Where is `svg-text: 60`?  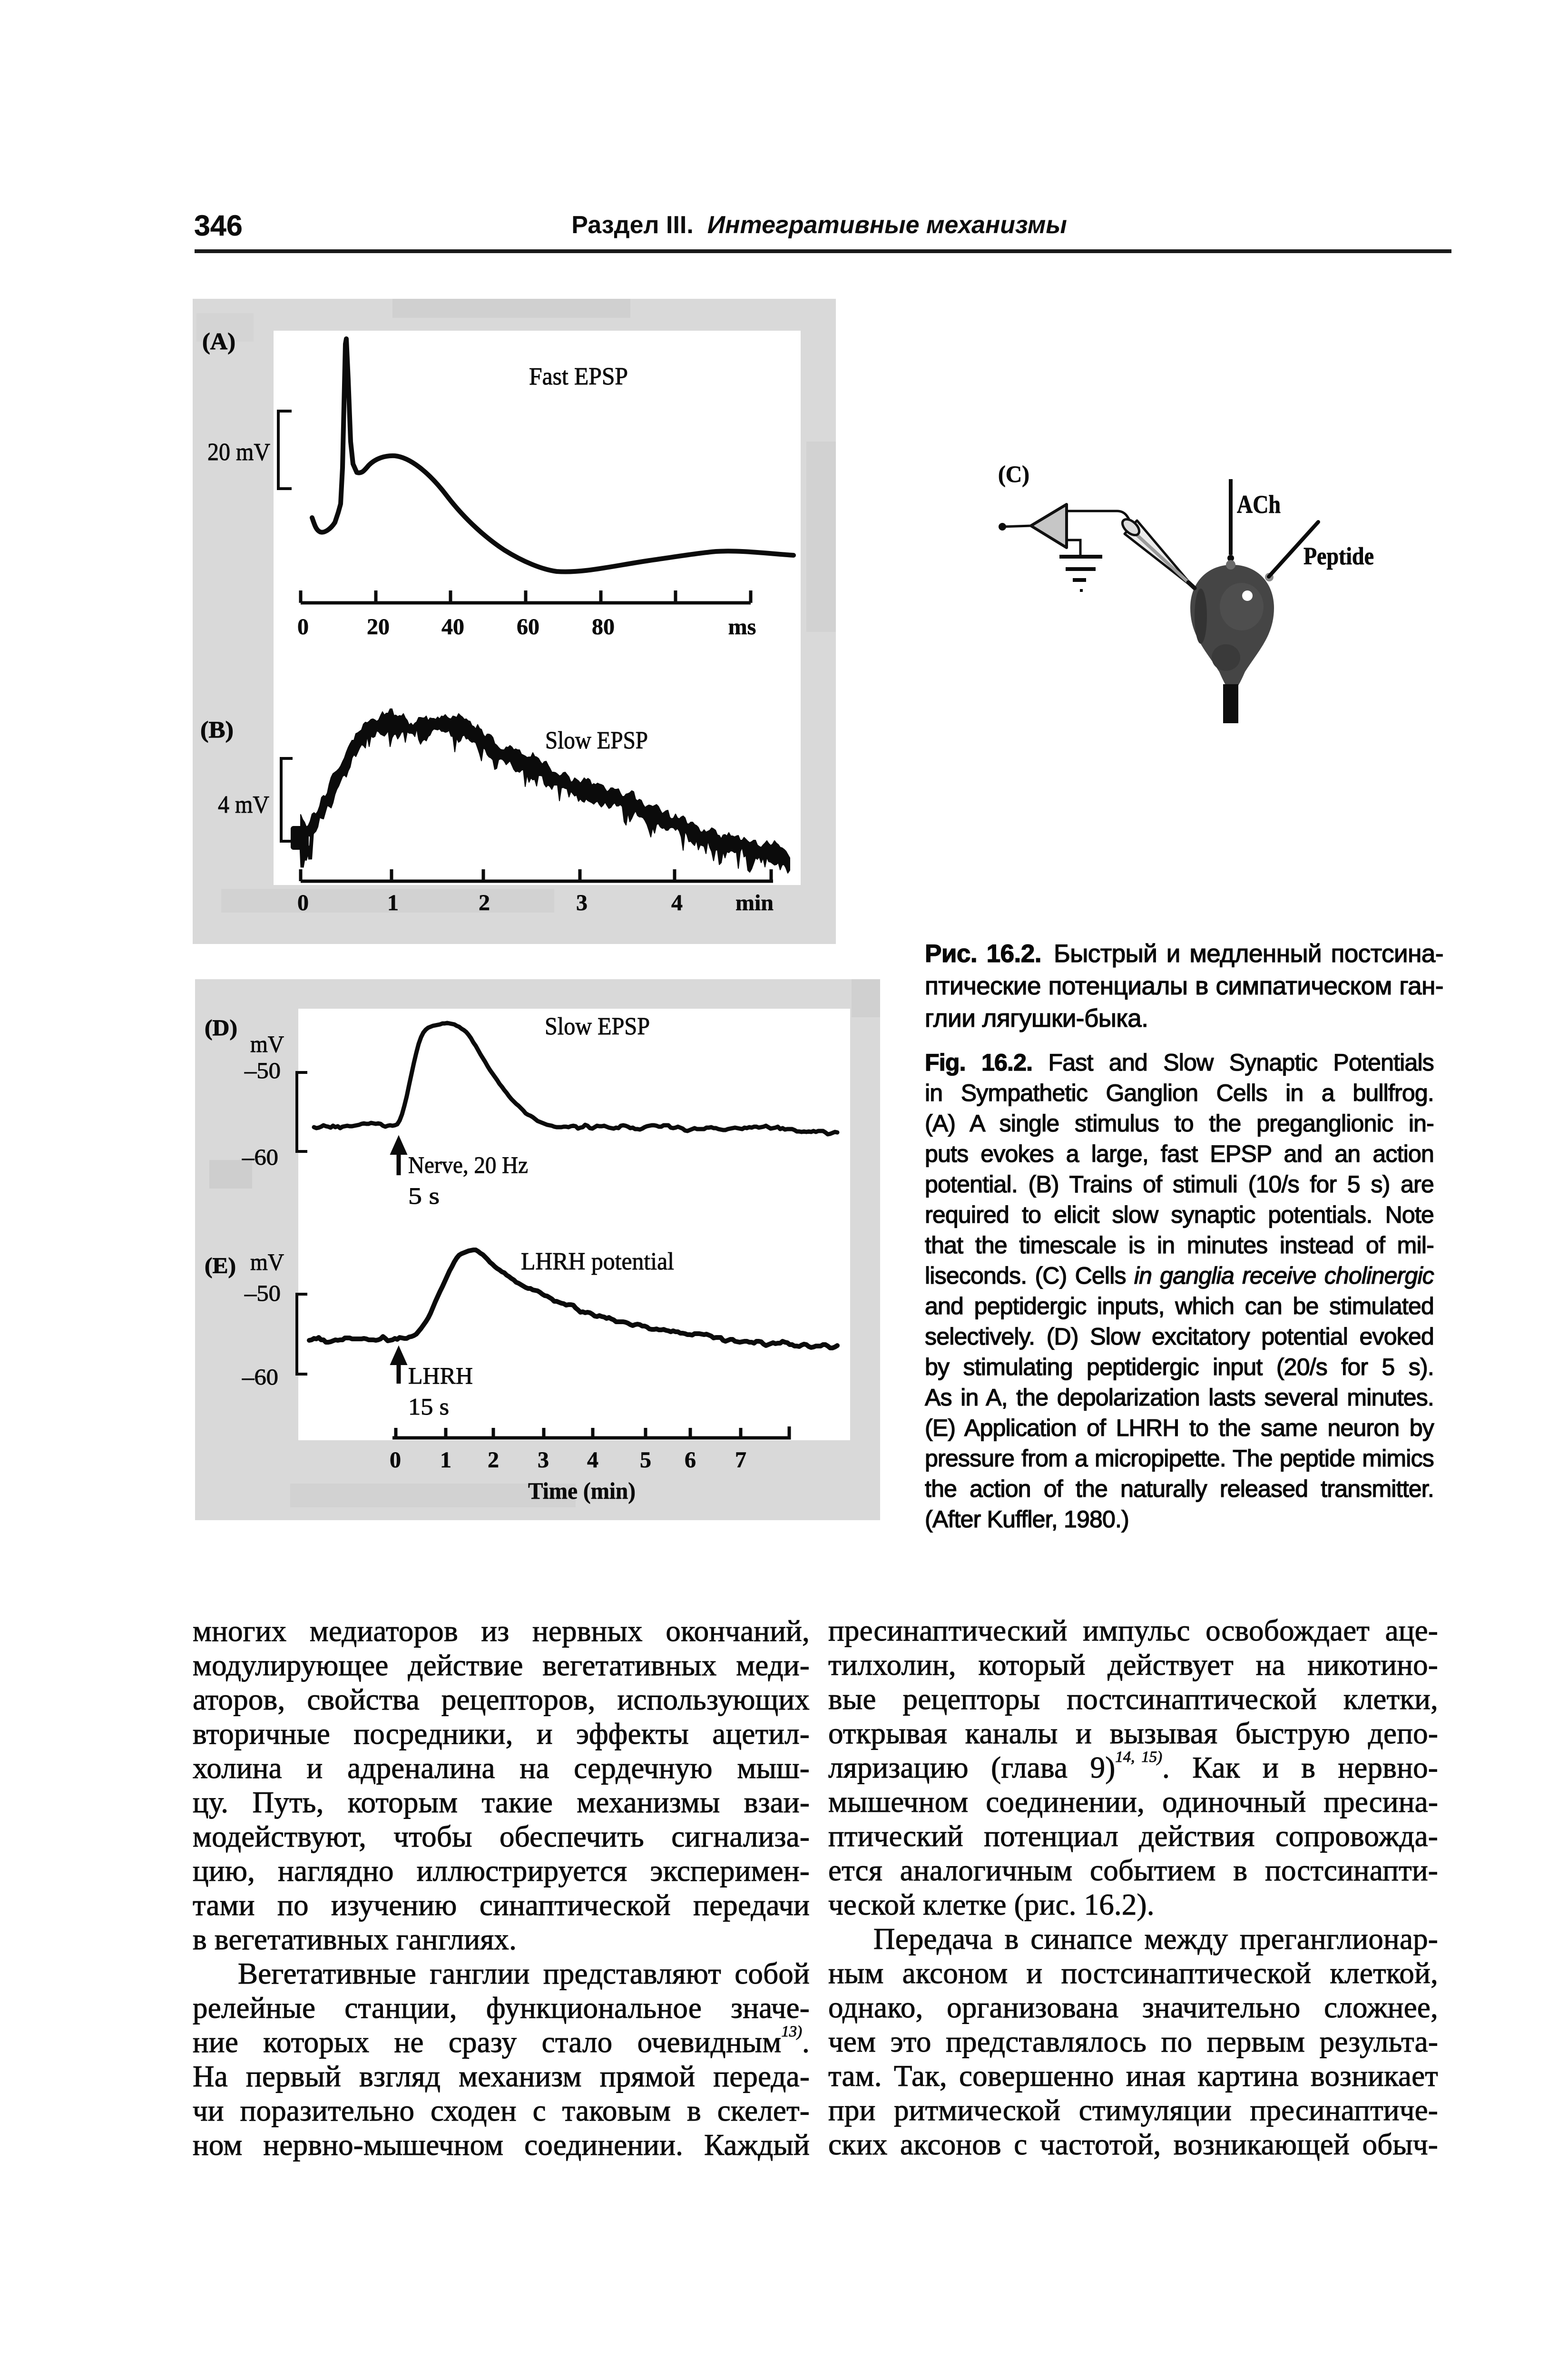 svg-text: 60 is located at coordinates (528, 626).